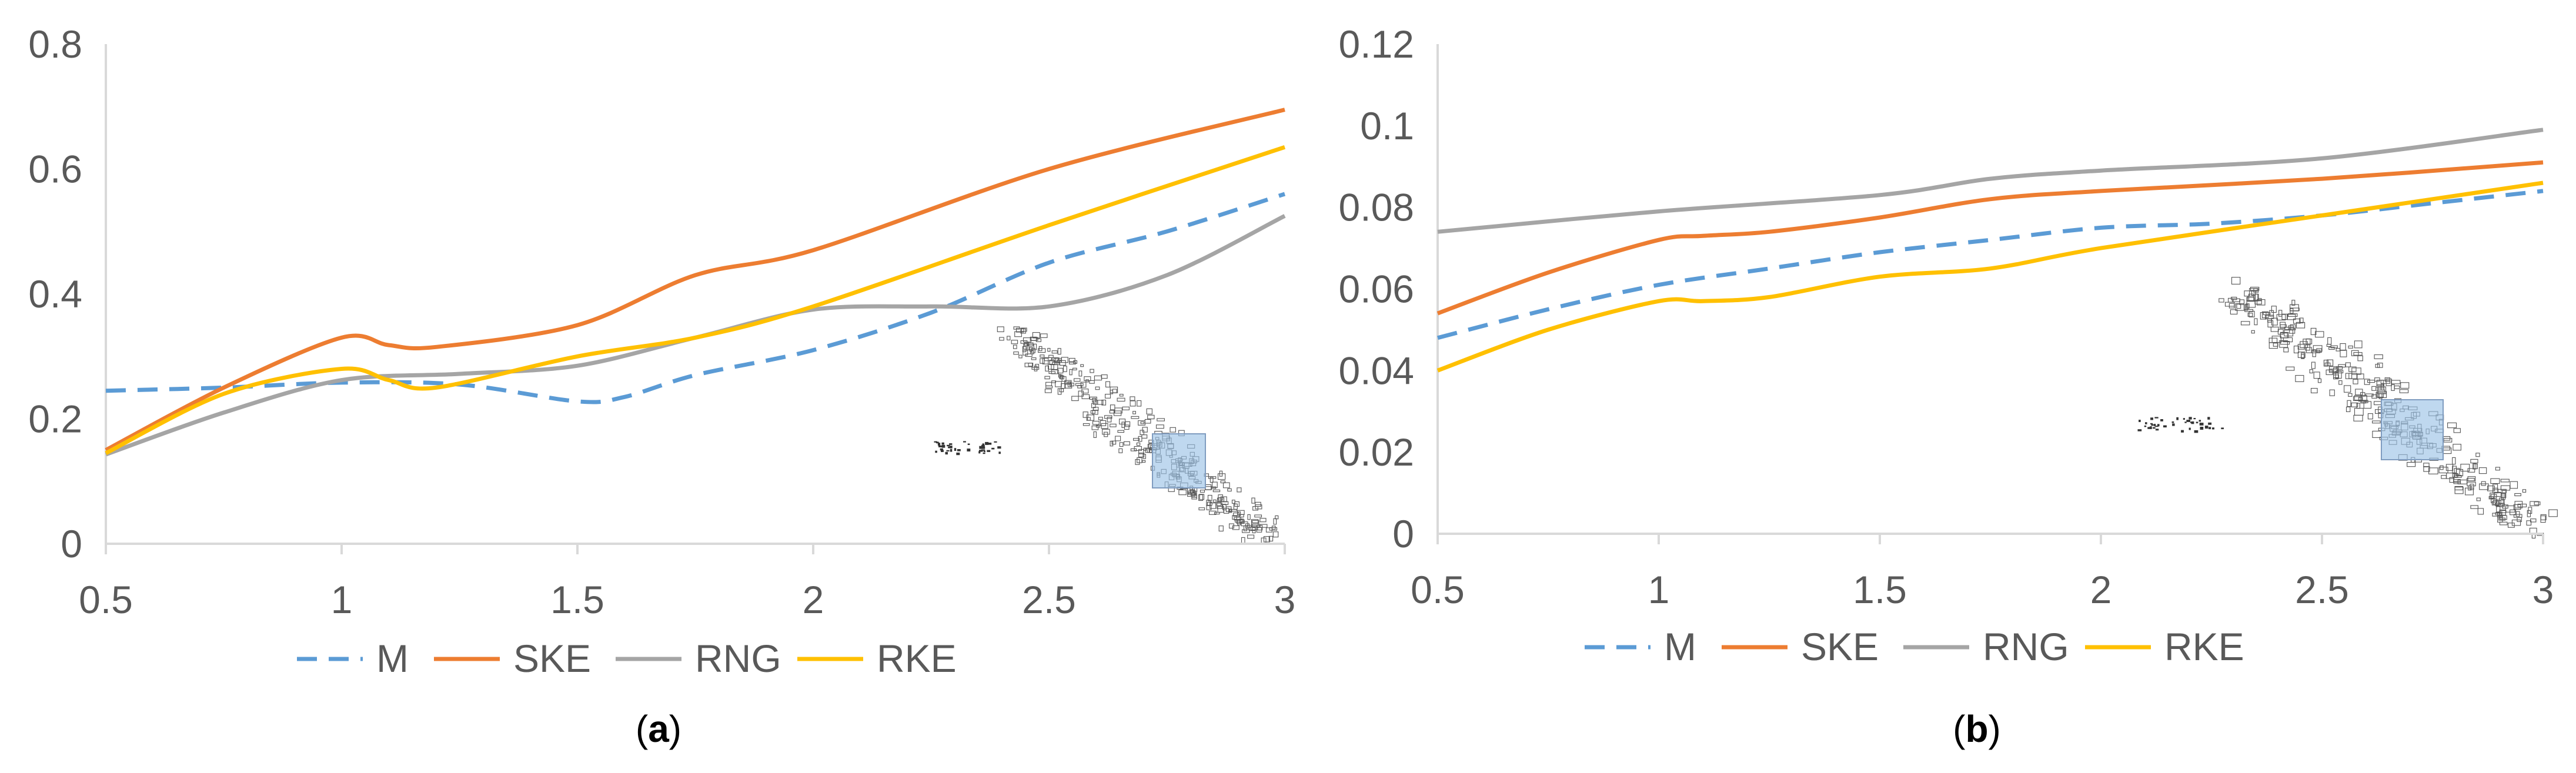 The width and height of the screenshot is (2576, 773). What do you see at coordinates (658, 729) in the screenshot?
I see `panel-caption: (a)` at bounding box center [658, 729].